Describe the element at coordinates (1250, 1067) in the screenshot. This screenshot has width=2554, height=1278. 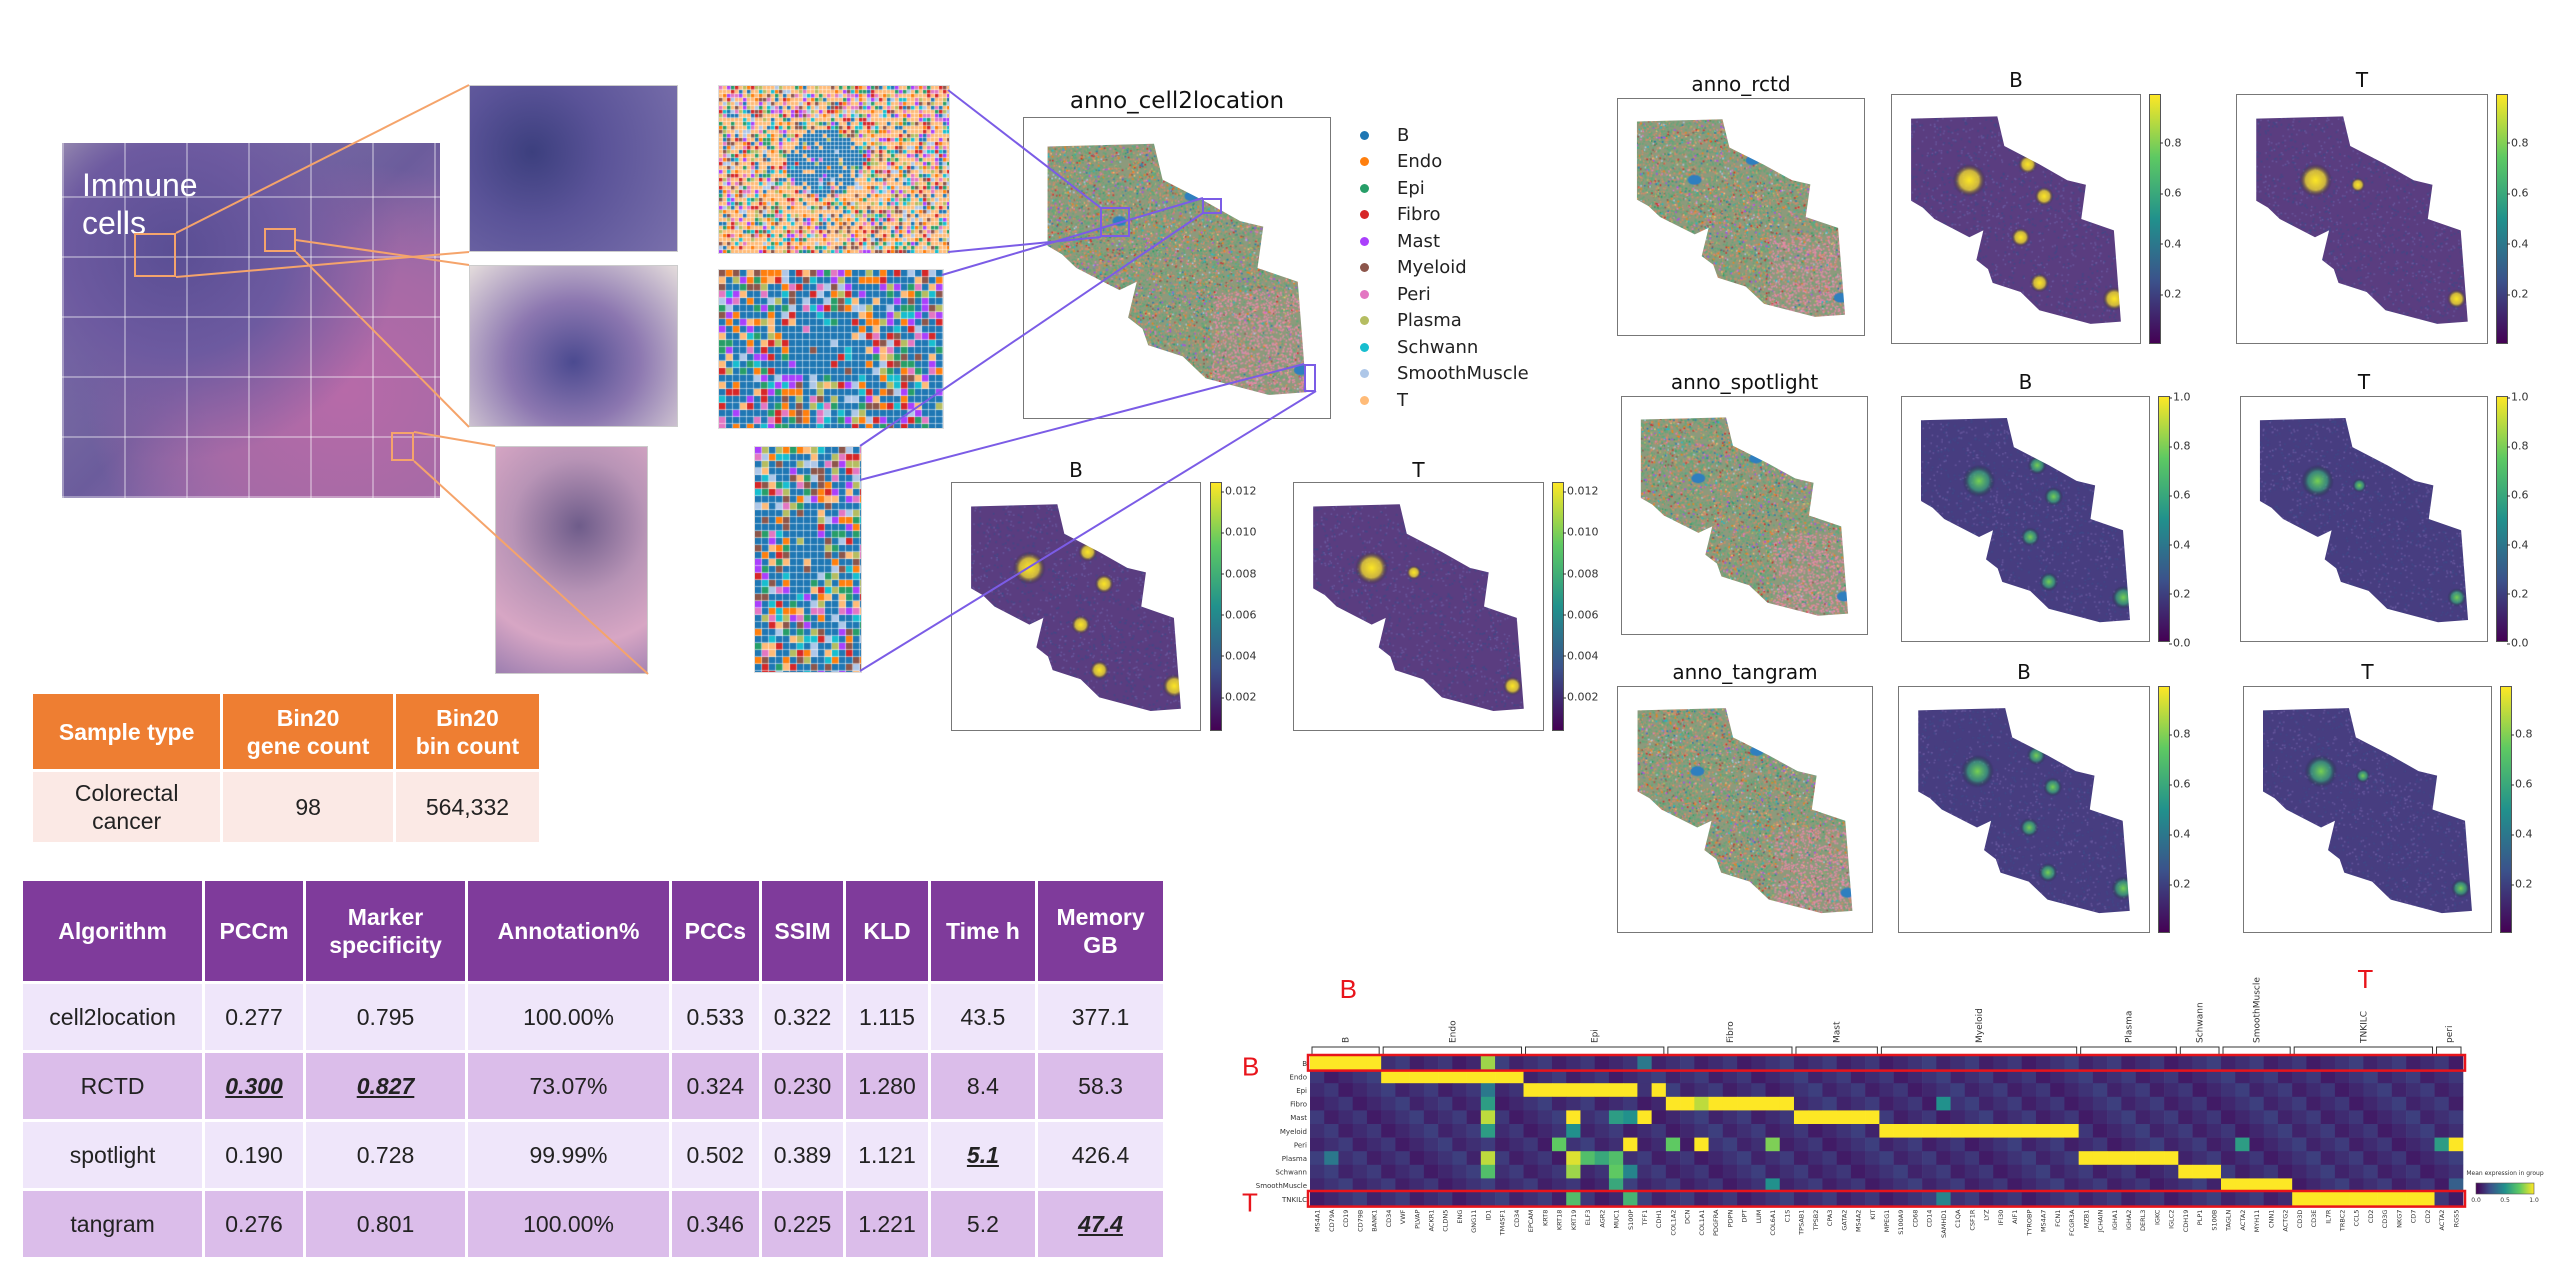
I see `highlight-label: B` at that location.